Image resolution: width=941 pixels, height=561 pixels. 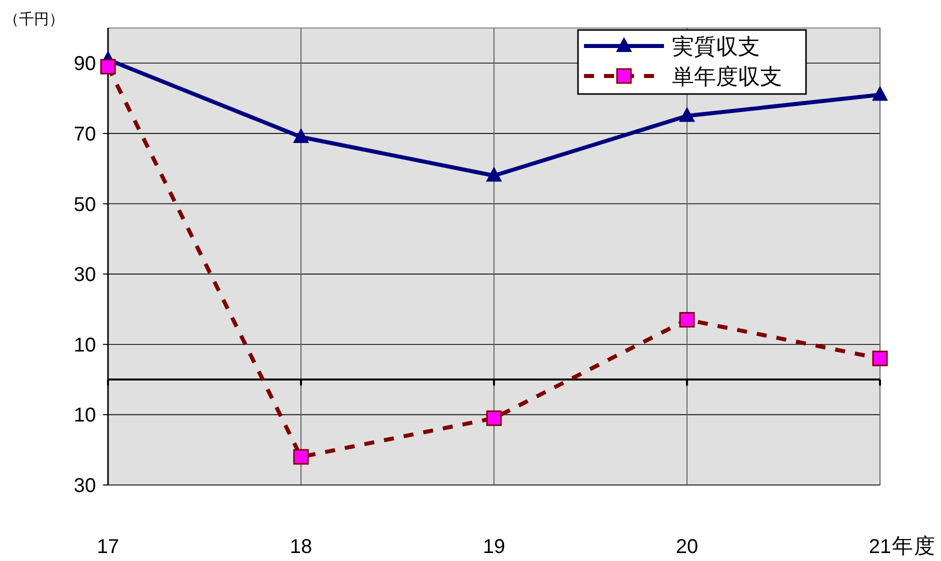 What do you see at coordinates (108, 547) in the screenshot?
I see `x-tick-label: 17` at bounding box center [108, 547].